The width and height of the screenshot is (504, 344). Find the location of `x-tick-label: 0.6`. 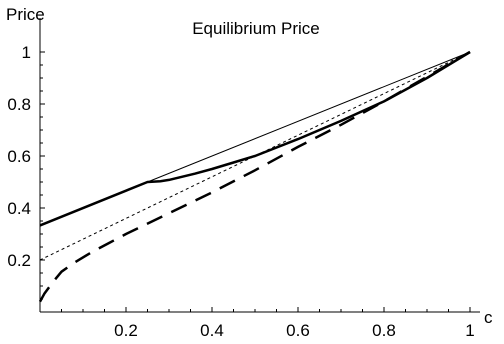

x-tick-label: 0.6 is located at coordinates (298, 330).